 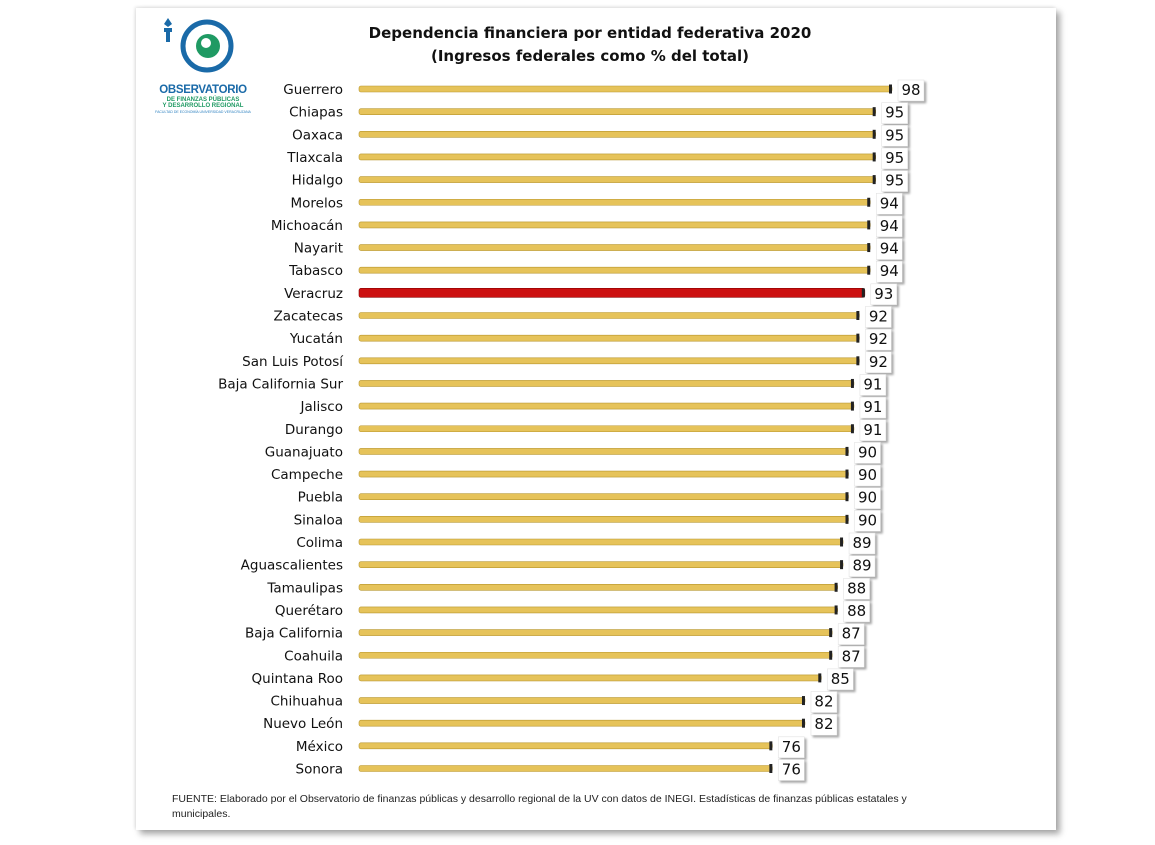 What do you see at coordinates (307, 475) in the screenshot?
I see `category-label-campeche: Campeche` at bounding box center [307, 475].